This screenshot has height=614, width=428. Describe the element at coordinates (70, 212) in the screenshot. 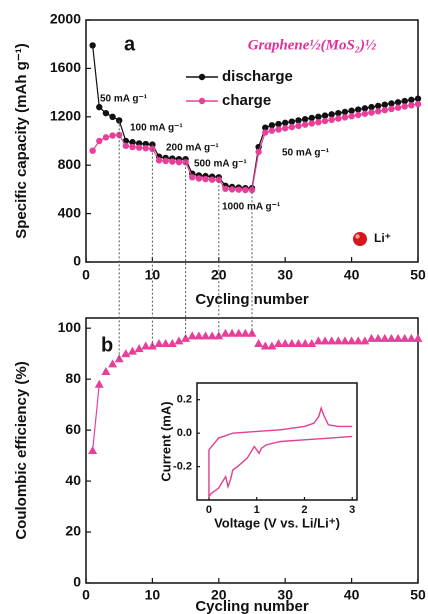

I see `y-tick-label: 400` at that location.